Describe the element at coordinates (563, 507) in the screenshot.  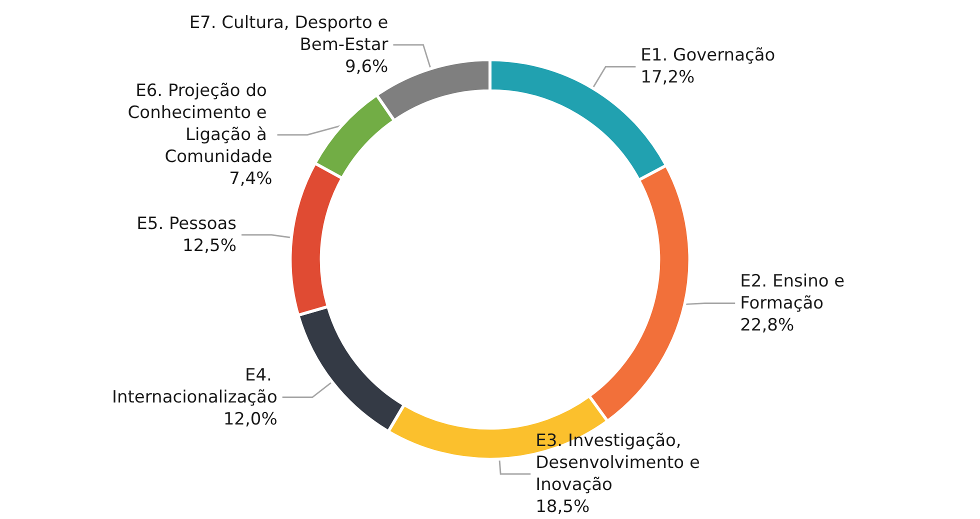
I see `data-label: 18,5%` at that location.